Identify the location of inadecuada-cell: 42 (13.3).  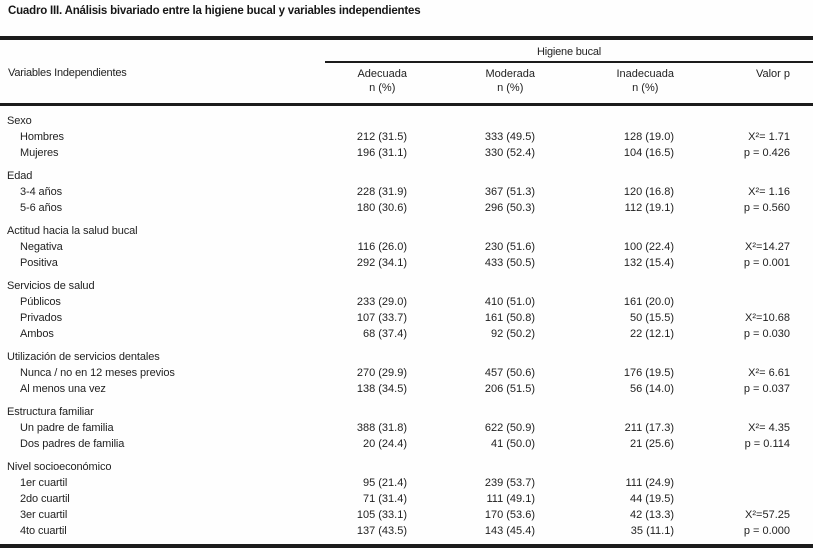
(651, 515).